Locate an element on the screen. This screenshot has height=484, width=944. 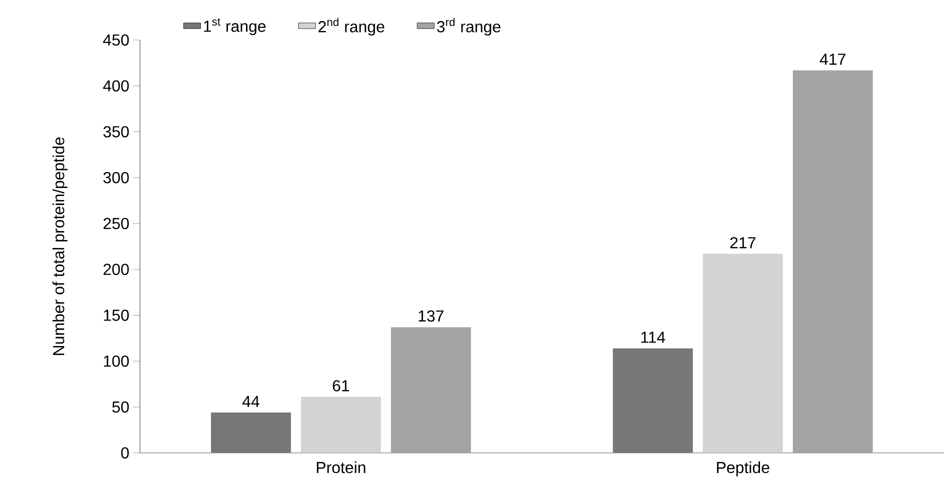
legend-label: 2$^{nd}$ range is located at coordinates (351, 27).